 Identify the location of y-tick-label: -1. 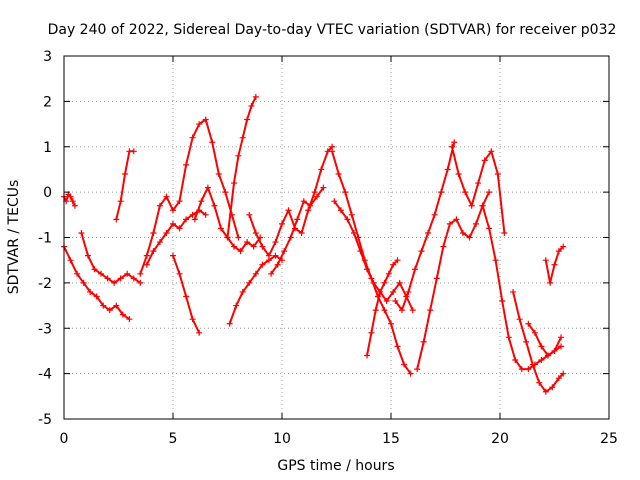
(45, 239).